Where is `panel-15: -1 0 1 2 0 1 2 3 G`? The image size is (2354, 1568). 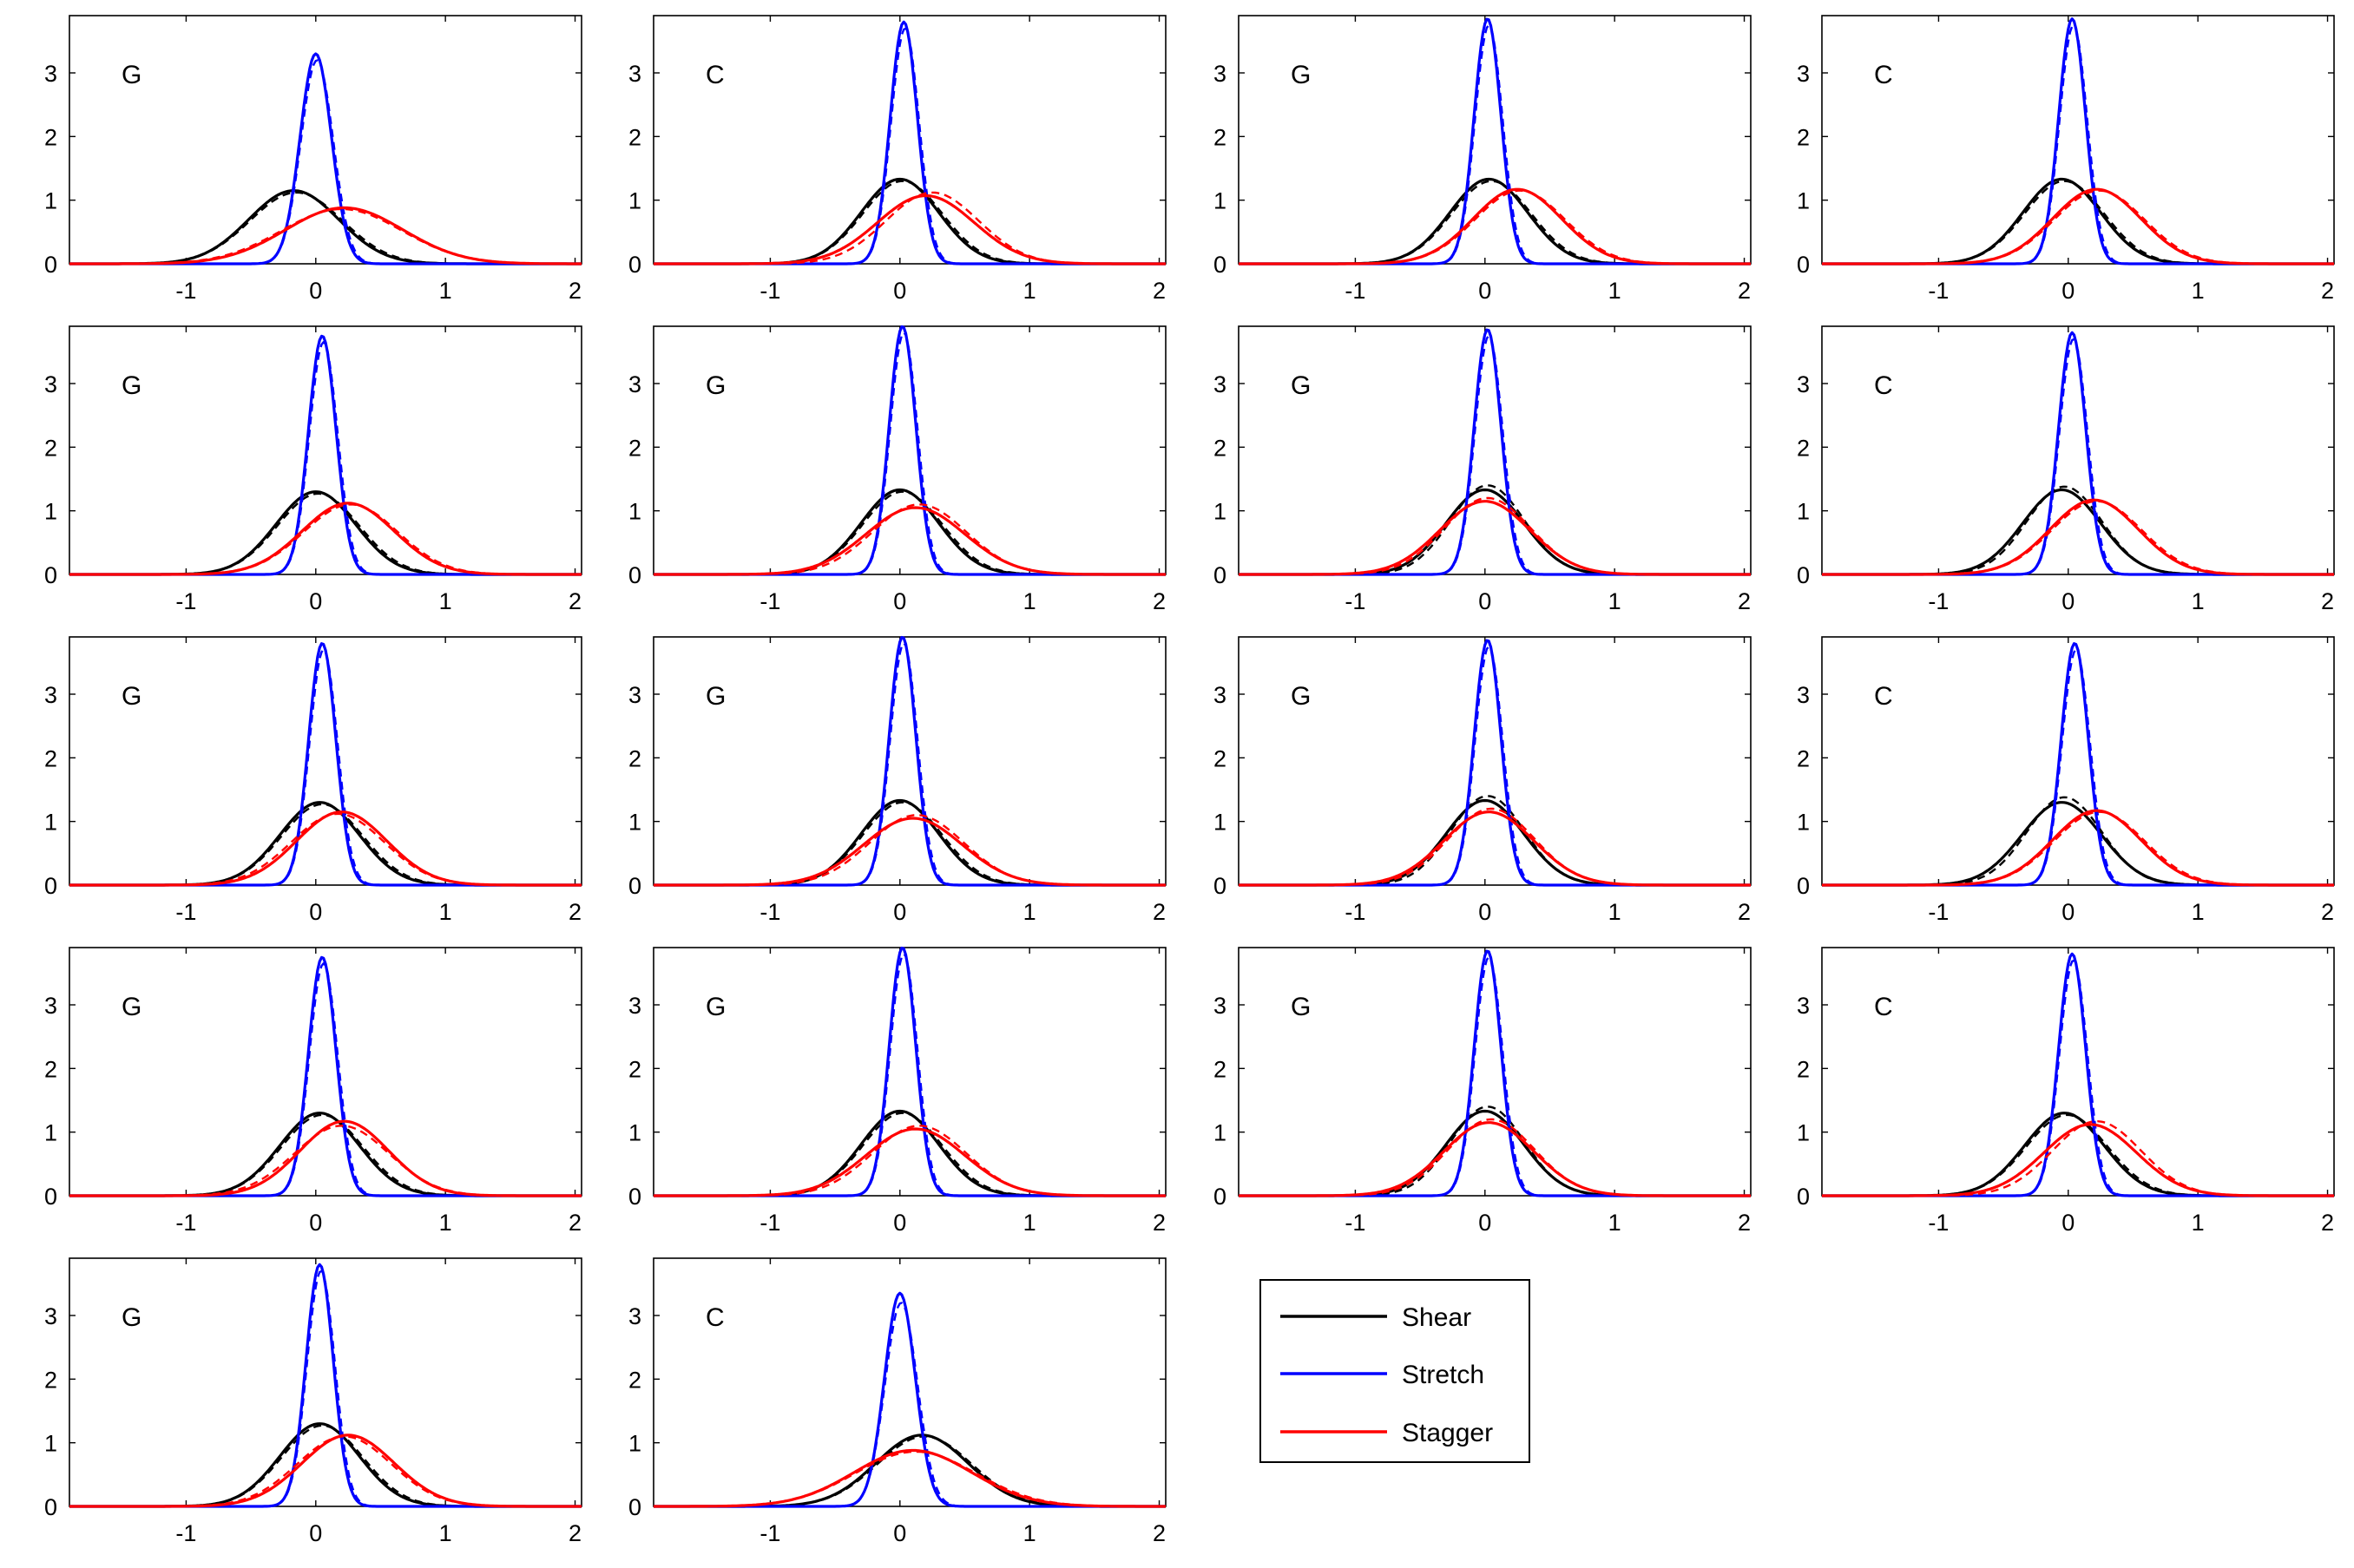 panel-15: -1 0 1 2 0 1 2 3 G is located at coordinates (1483, 1091).